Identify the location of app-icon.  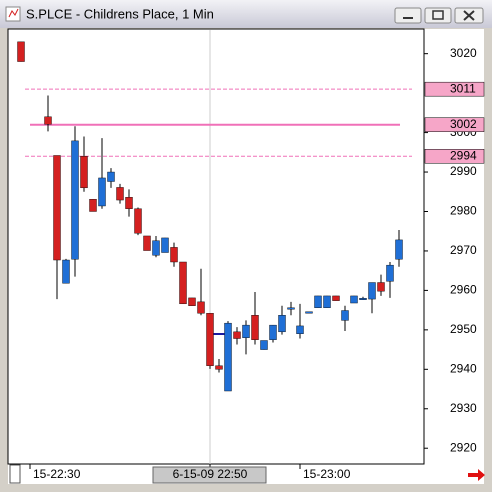
(13, 14).